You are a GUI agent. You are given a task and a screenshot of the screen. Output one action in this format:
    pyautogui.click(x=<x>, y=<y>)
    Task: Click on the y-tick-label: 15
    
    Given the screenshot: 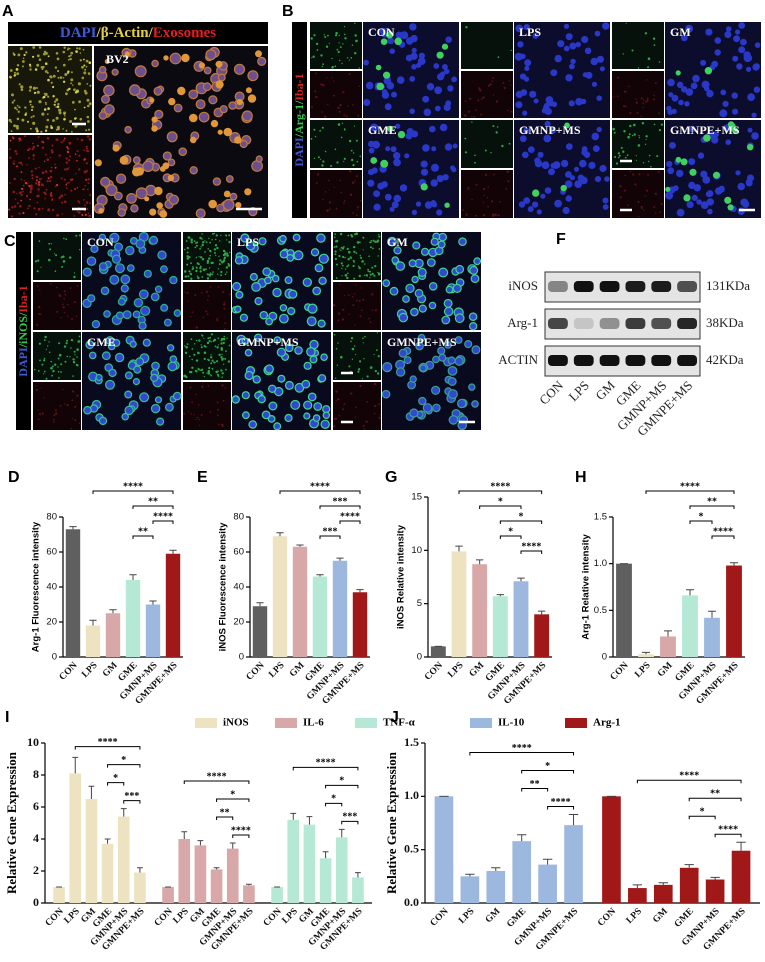 What is the action you would take?
    pyautogui.click(x=416, y=497)
    